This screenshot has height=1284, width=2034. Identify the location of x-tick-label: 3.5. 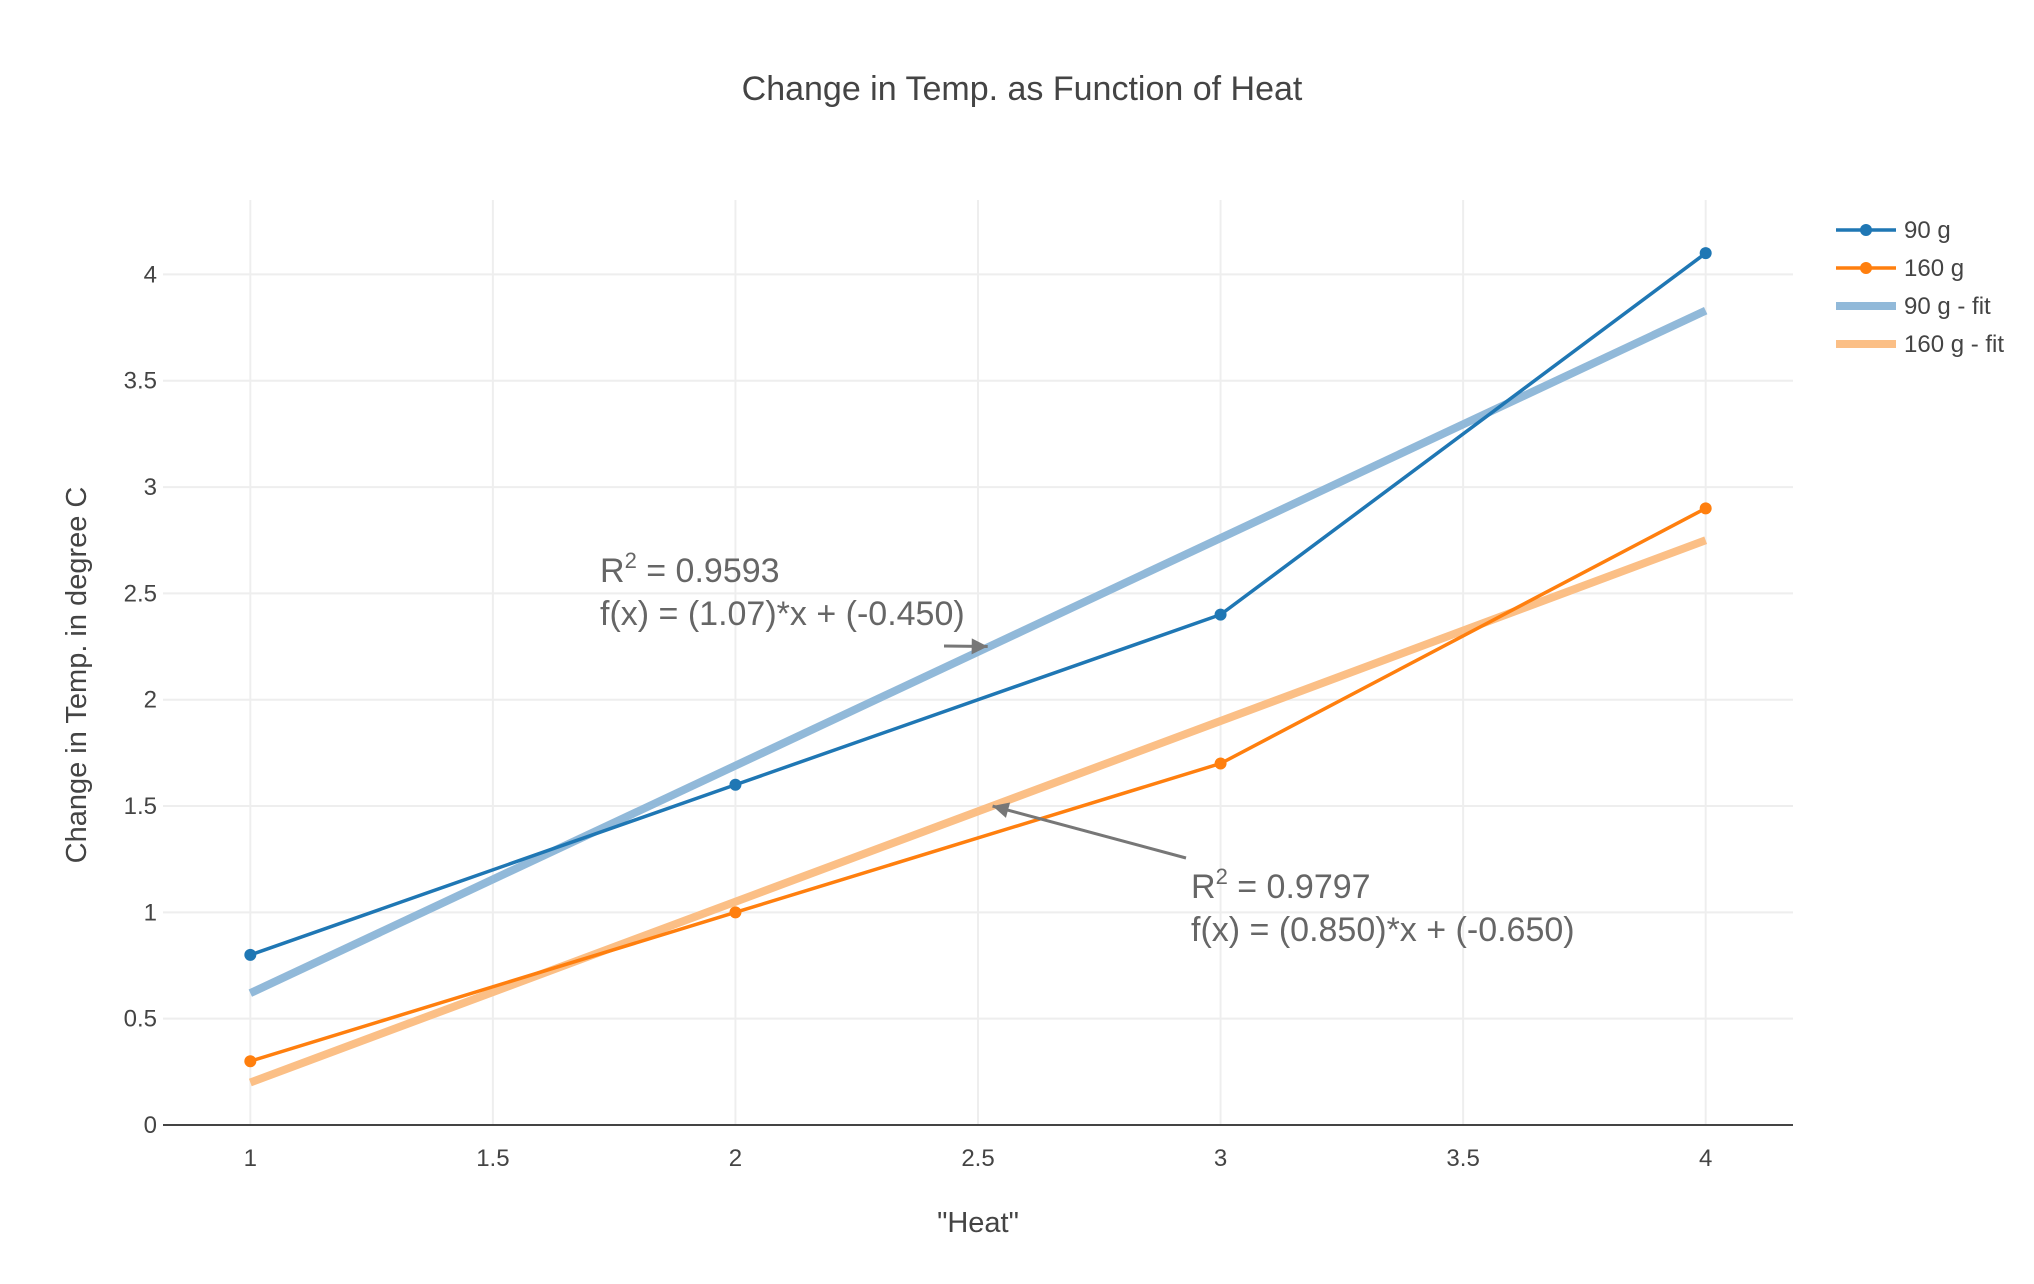
(1462, 1158).